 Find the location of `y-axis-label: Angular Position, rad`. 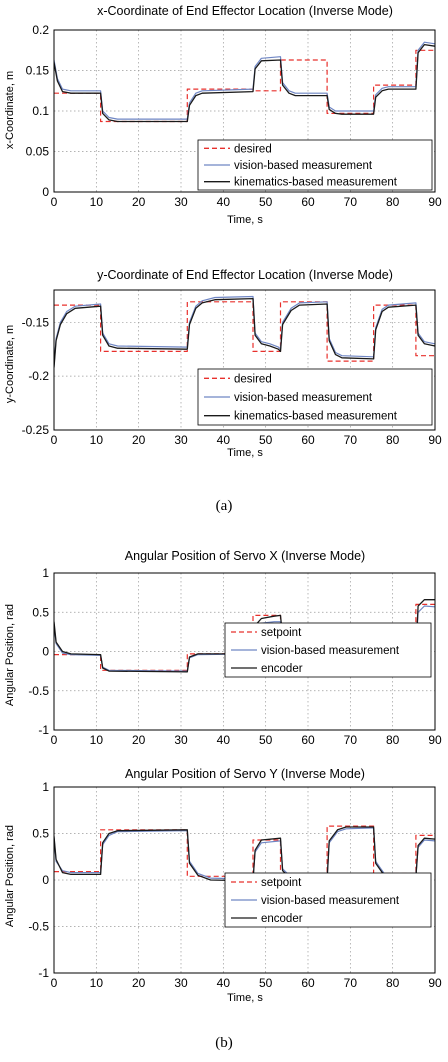

y-axis-label: Angular Position, rad is located at coordinates (10, 655).